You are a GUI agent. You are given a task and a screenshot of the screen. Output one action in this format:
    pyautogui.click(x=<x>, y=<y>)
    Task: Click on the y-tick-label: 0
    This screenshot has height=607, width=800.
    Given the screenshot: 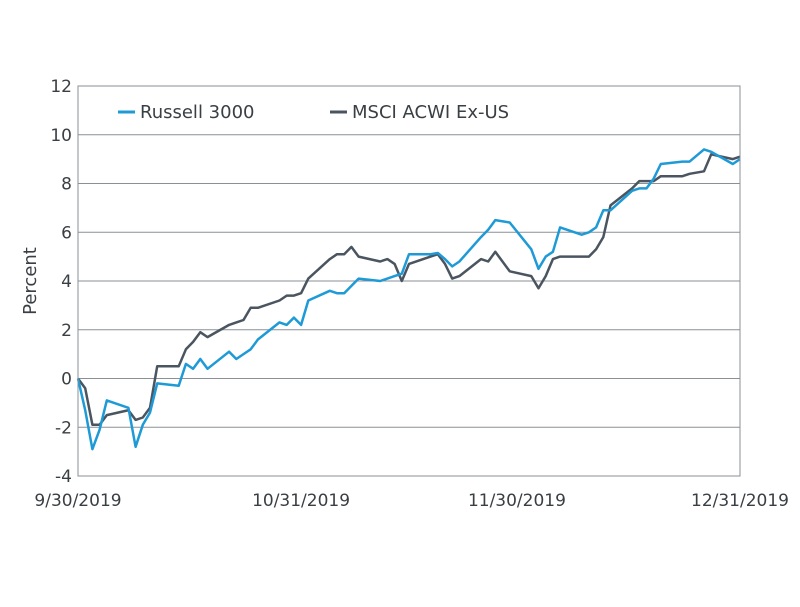 What is the action you would take?
    pyautogui.click(x=66, y=380)
    